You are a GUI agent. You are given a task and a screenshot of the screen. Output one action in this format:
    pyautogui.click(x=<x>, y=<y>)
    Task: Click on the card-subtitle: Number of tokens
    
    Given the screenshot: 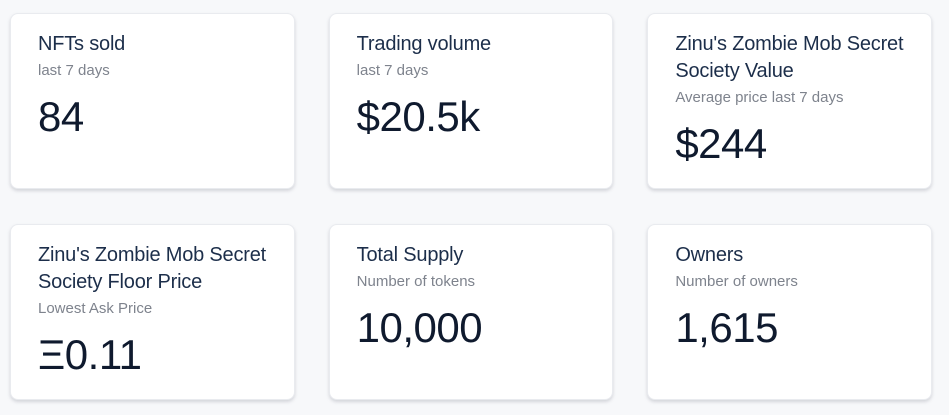 What is the action you would take?
    pyautogui.click(x=416, y=281)
    